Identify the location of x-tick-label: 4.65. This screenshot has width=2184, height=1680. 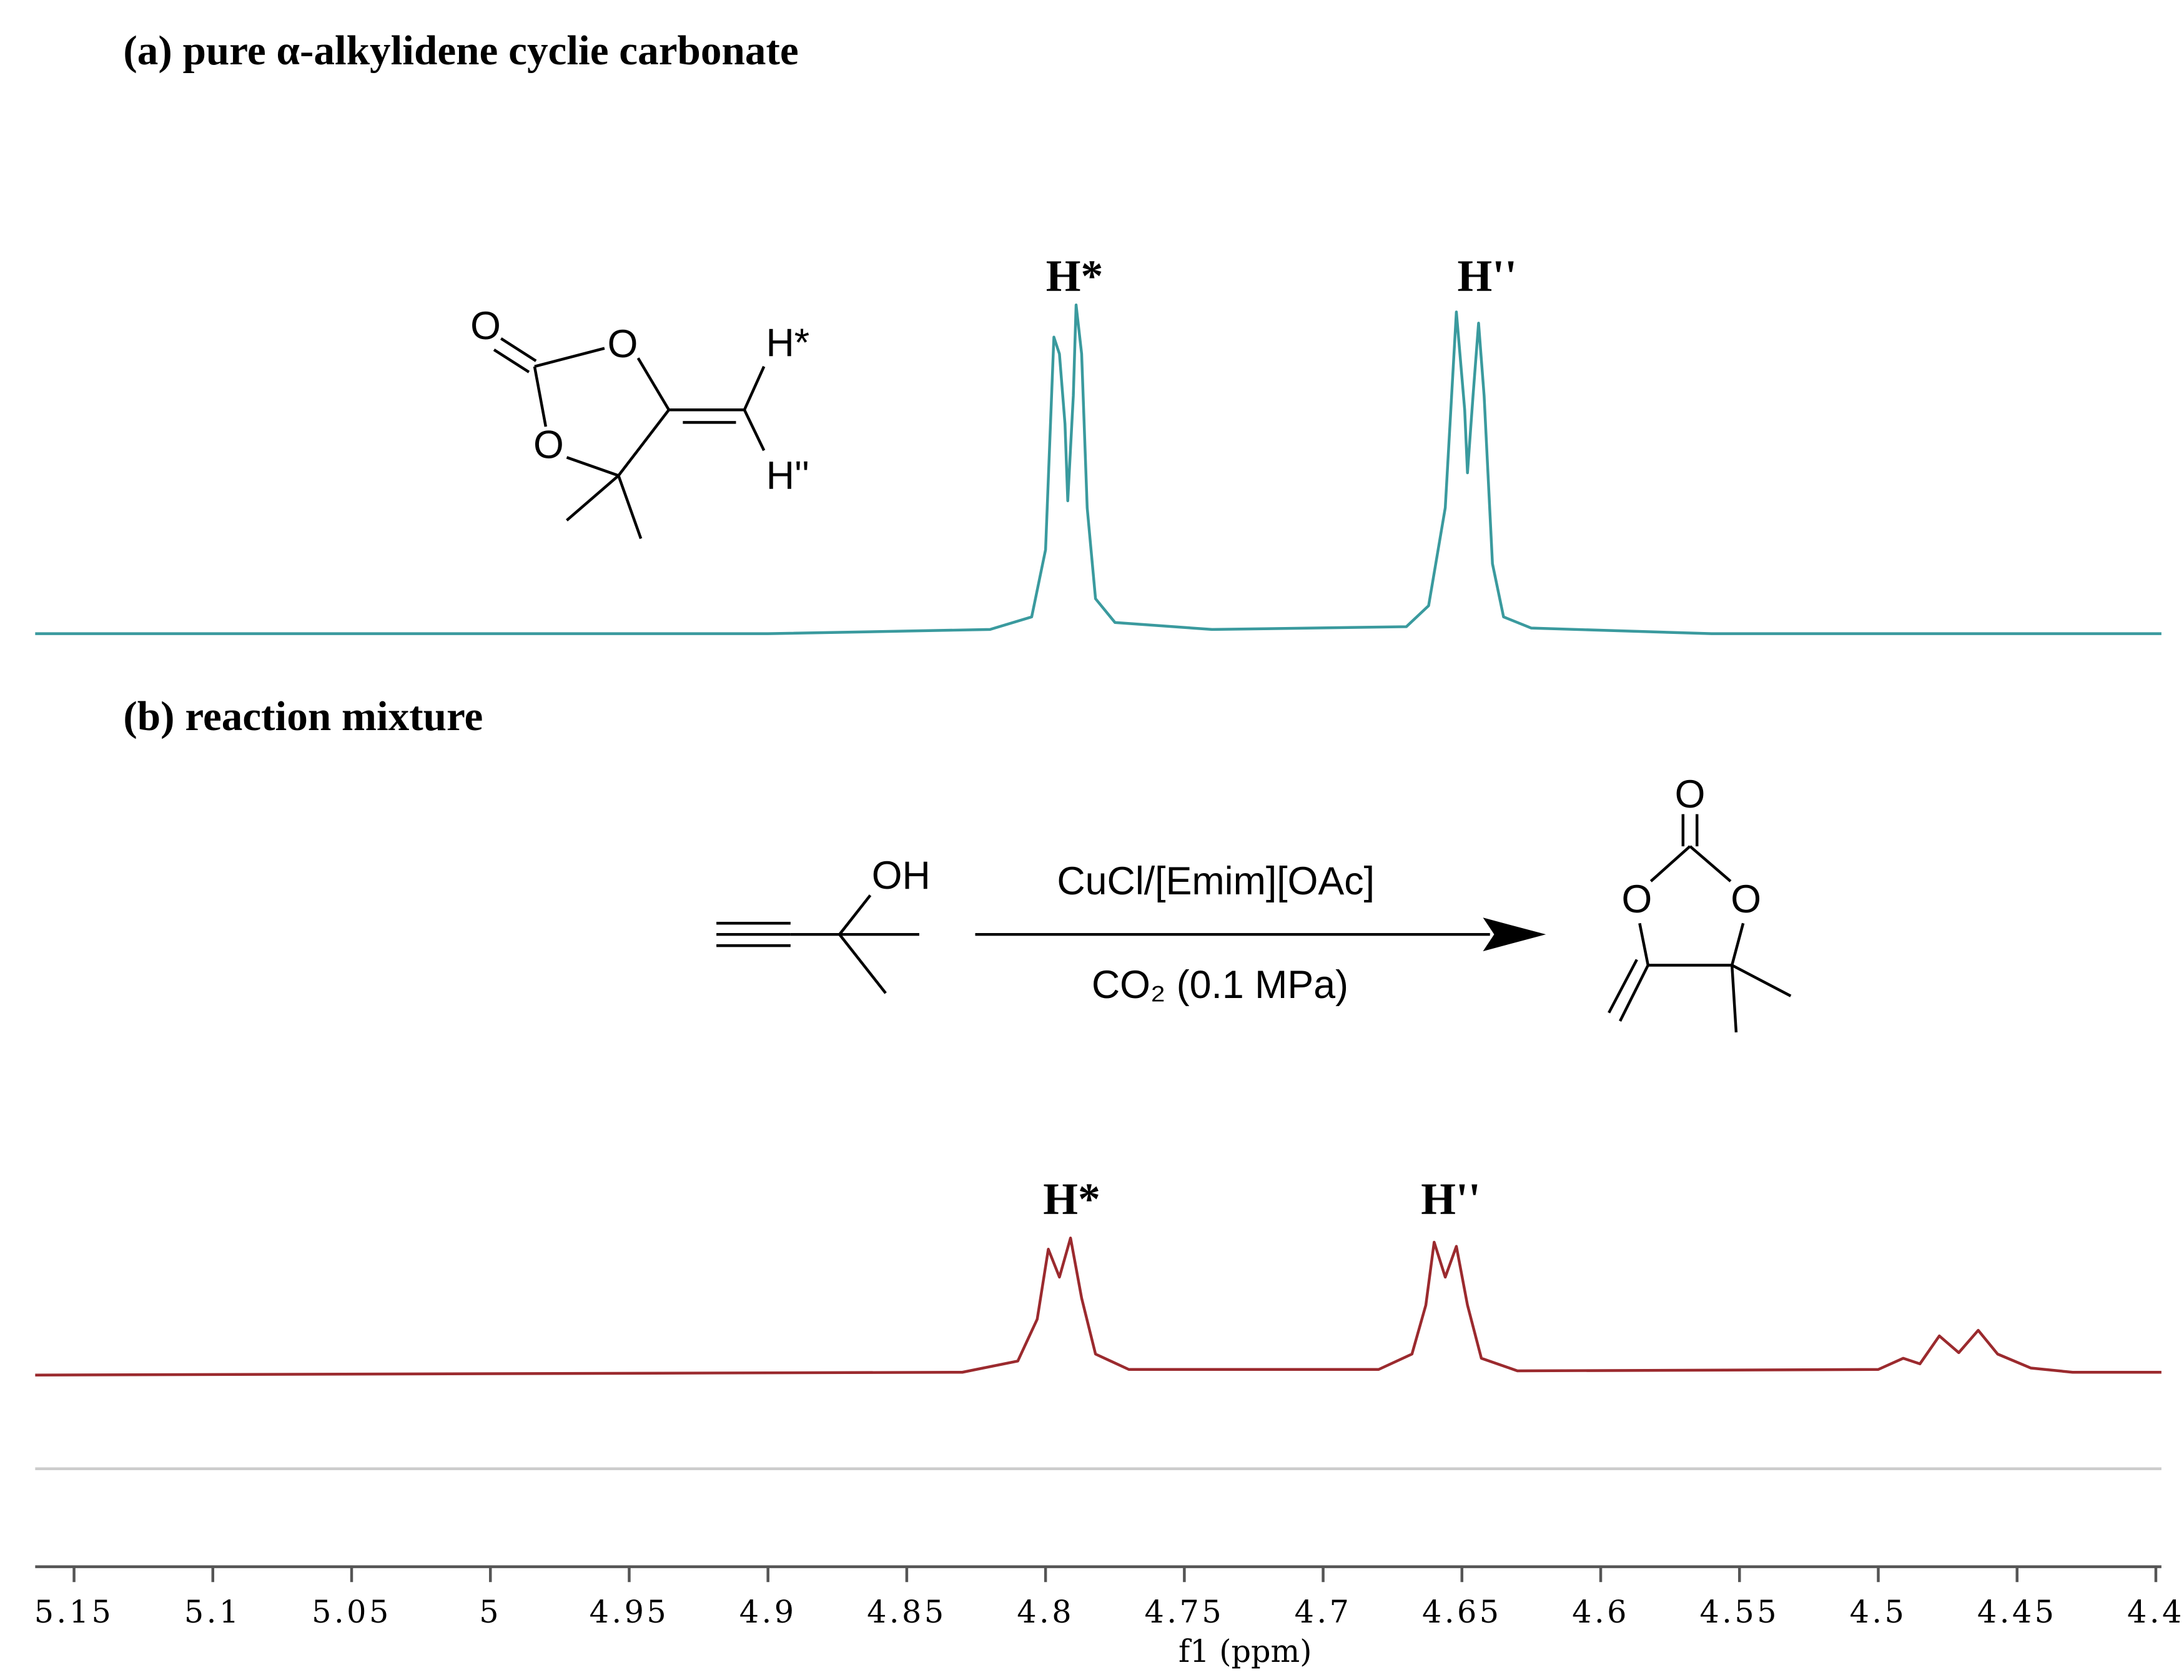
(1462, 1612).